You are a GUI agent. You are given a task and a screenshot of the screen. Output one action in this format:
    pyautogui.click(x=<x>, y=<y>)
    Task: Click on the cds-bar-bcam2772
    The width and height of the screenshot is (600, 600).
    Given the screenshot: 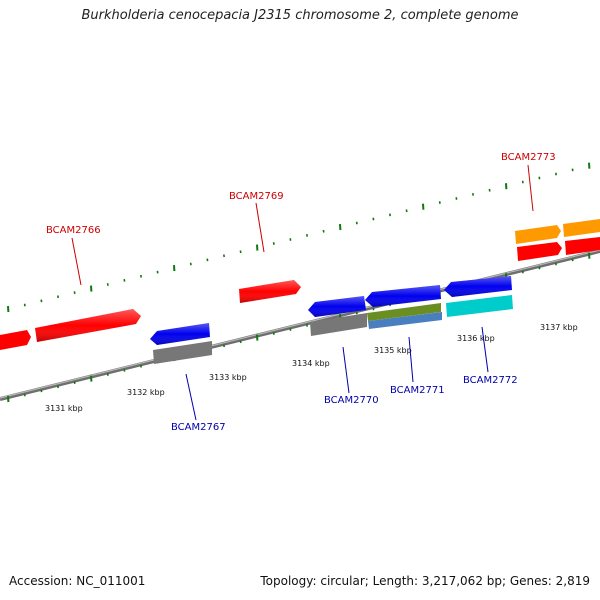 What is the action you would take?
    pyautogui.click(x=479, y=306)
    